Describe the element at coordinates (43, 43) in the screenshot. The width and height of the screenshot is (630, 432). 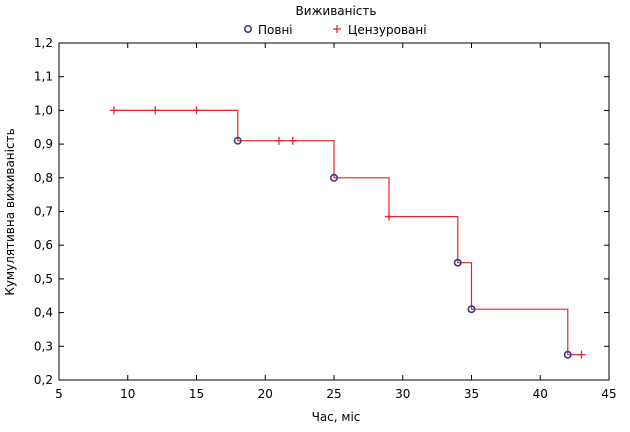
I see `y-tick-label-10: 1,2` at that location.